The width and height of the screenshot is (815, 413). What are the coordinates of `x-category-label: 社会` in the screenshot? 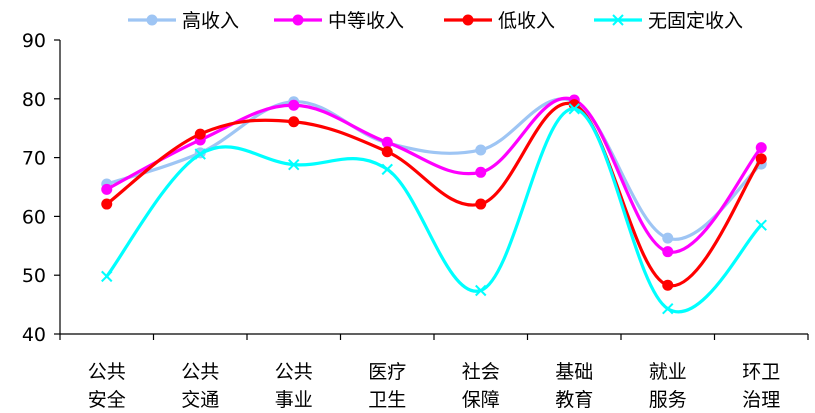 It's located at (481, 372).